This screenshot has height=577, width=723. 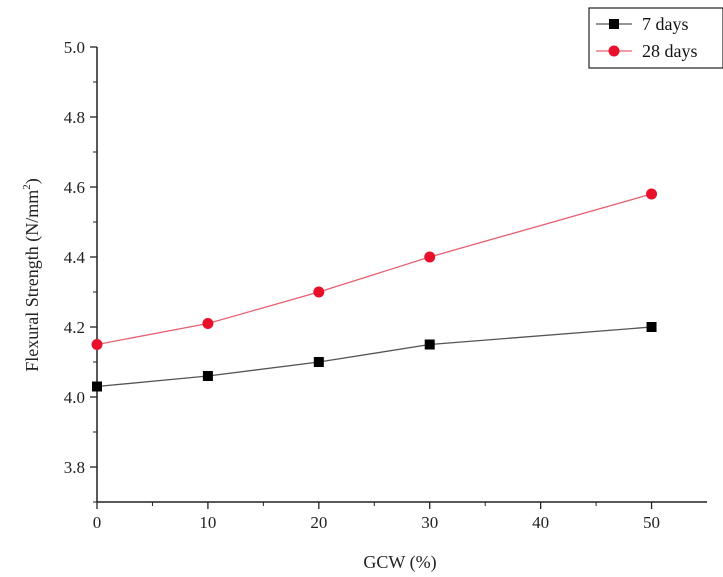 What do you see at coordinates (647, 37) in the screenshot?
I see `legend-items: 7 days 28 days` at bounding box center [647, 37].